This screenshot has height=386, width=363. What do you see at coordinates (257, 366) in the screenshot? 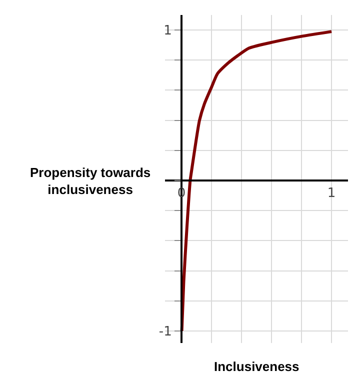
I see `x-axis-title: Inclusiveness` at bounding box center [257, 366].